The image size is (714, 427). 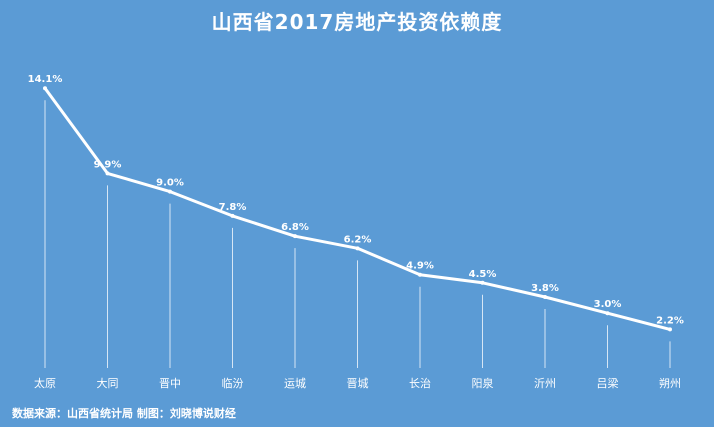 What do you see at coordinates (358, 239) in the screenshot?
I see `data-label: 6.2%` at bounding box center [358, 239].